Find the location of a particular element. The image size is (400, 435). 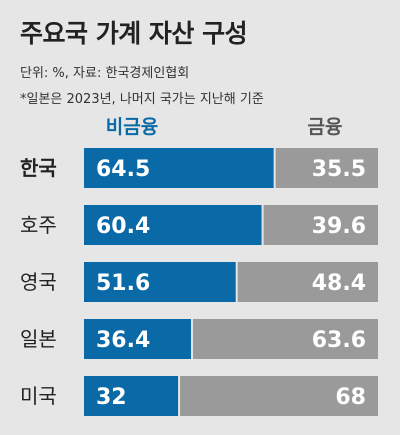

category-label: 미국 is located at coordinates (38, 396).